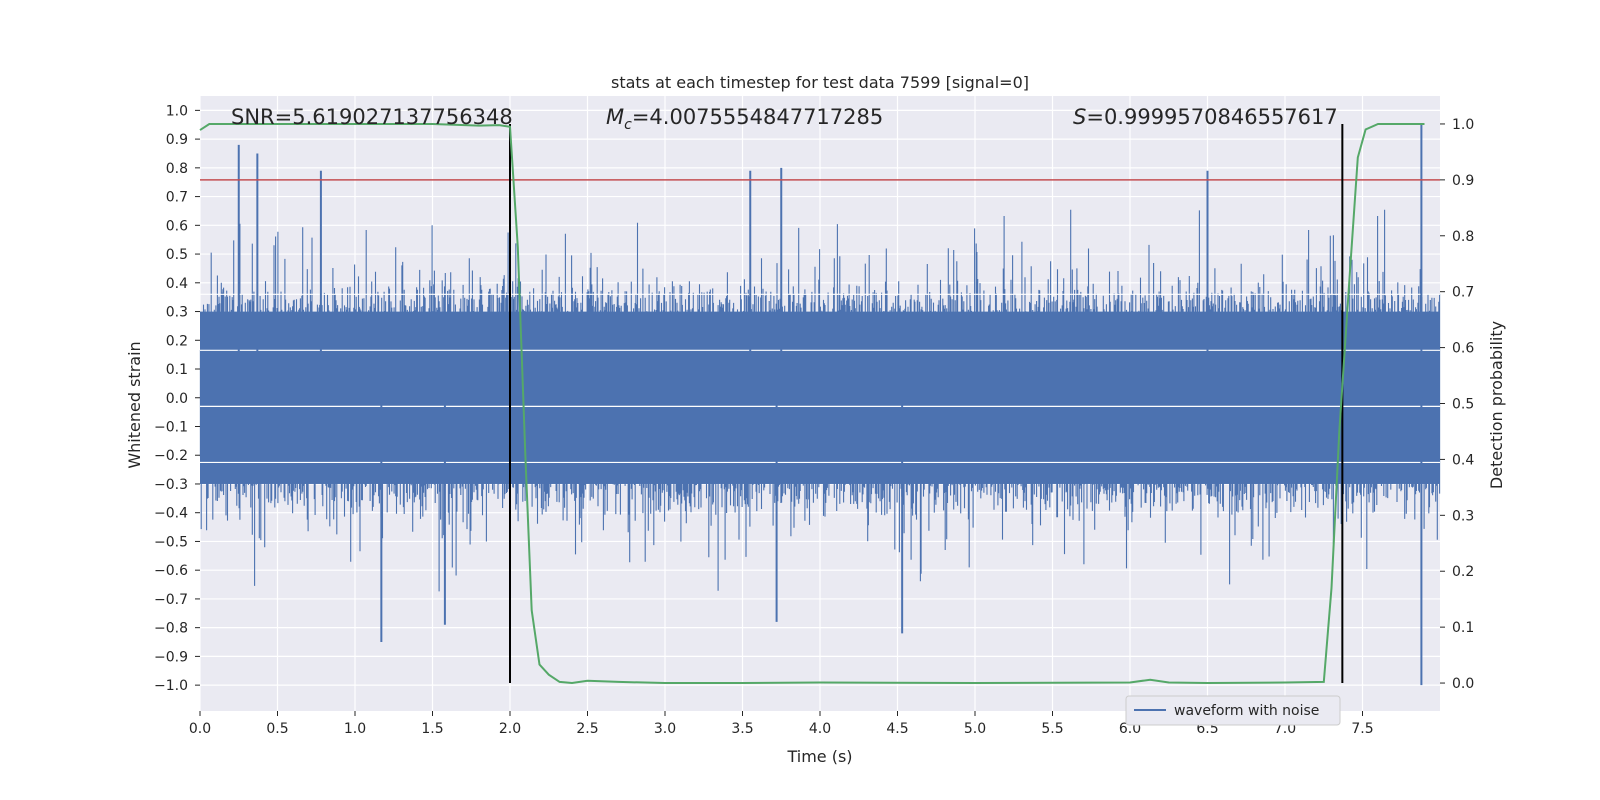  I want to click on y-tick-label: −0.3, so click(171, 485).